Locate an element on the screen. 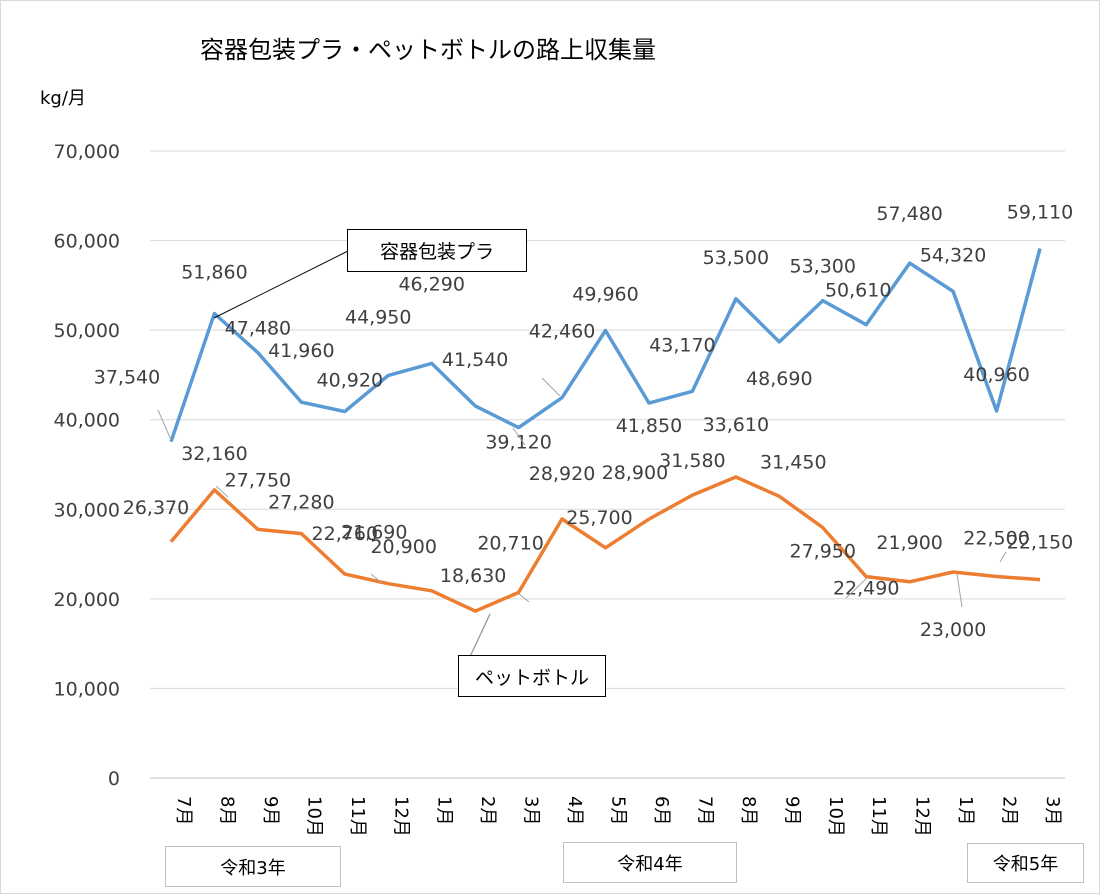 The width and height of the screenshot is (1100, 894). data-label: 51,860 is located at coordinates (214, 272).